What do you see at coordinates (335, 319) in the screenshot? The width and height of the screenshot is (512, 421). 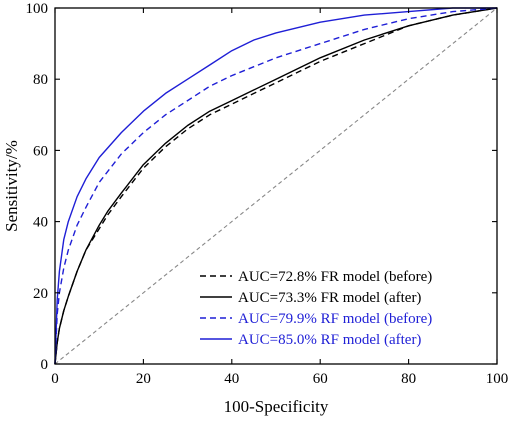 I see `legend-label-3: AUC=79.9% RF model (before)` at bounding box center [335, 319].